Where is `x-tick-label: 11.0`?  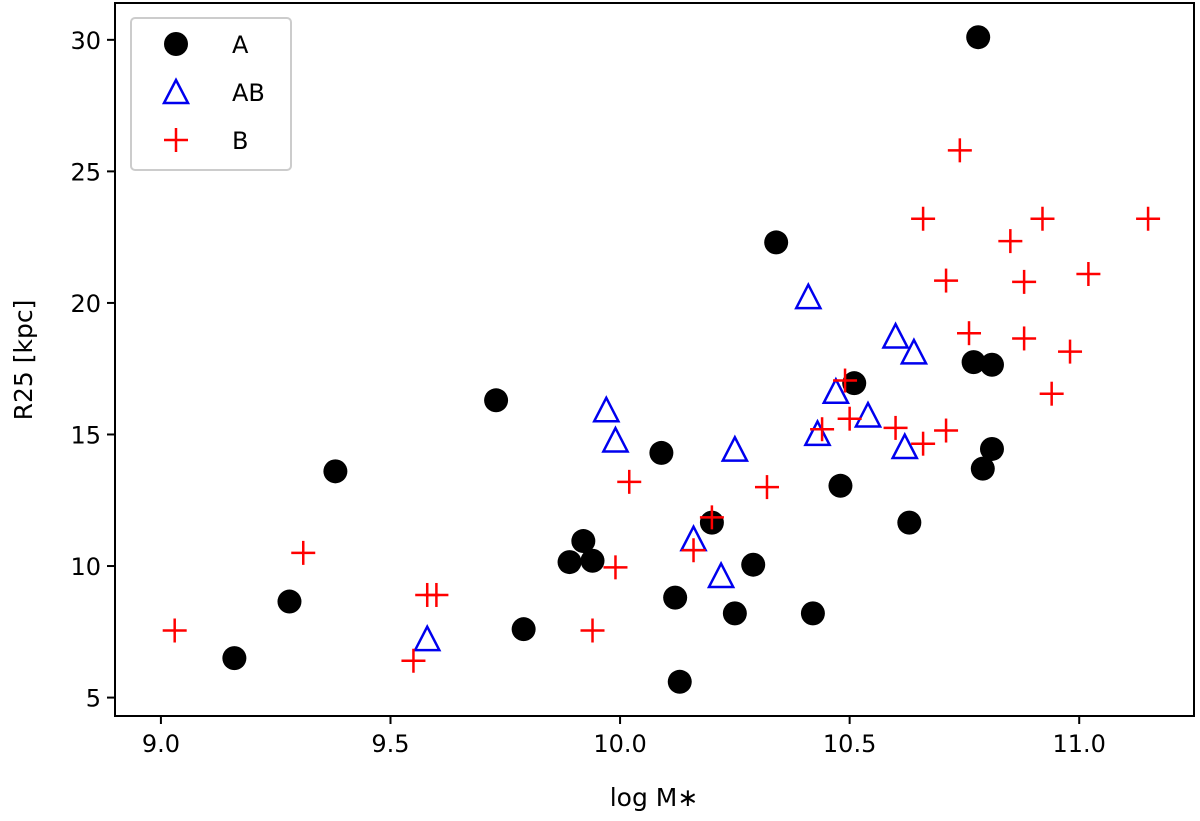 x-tick-label: 11.0 is located at coordinates (1078, 744).